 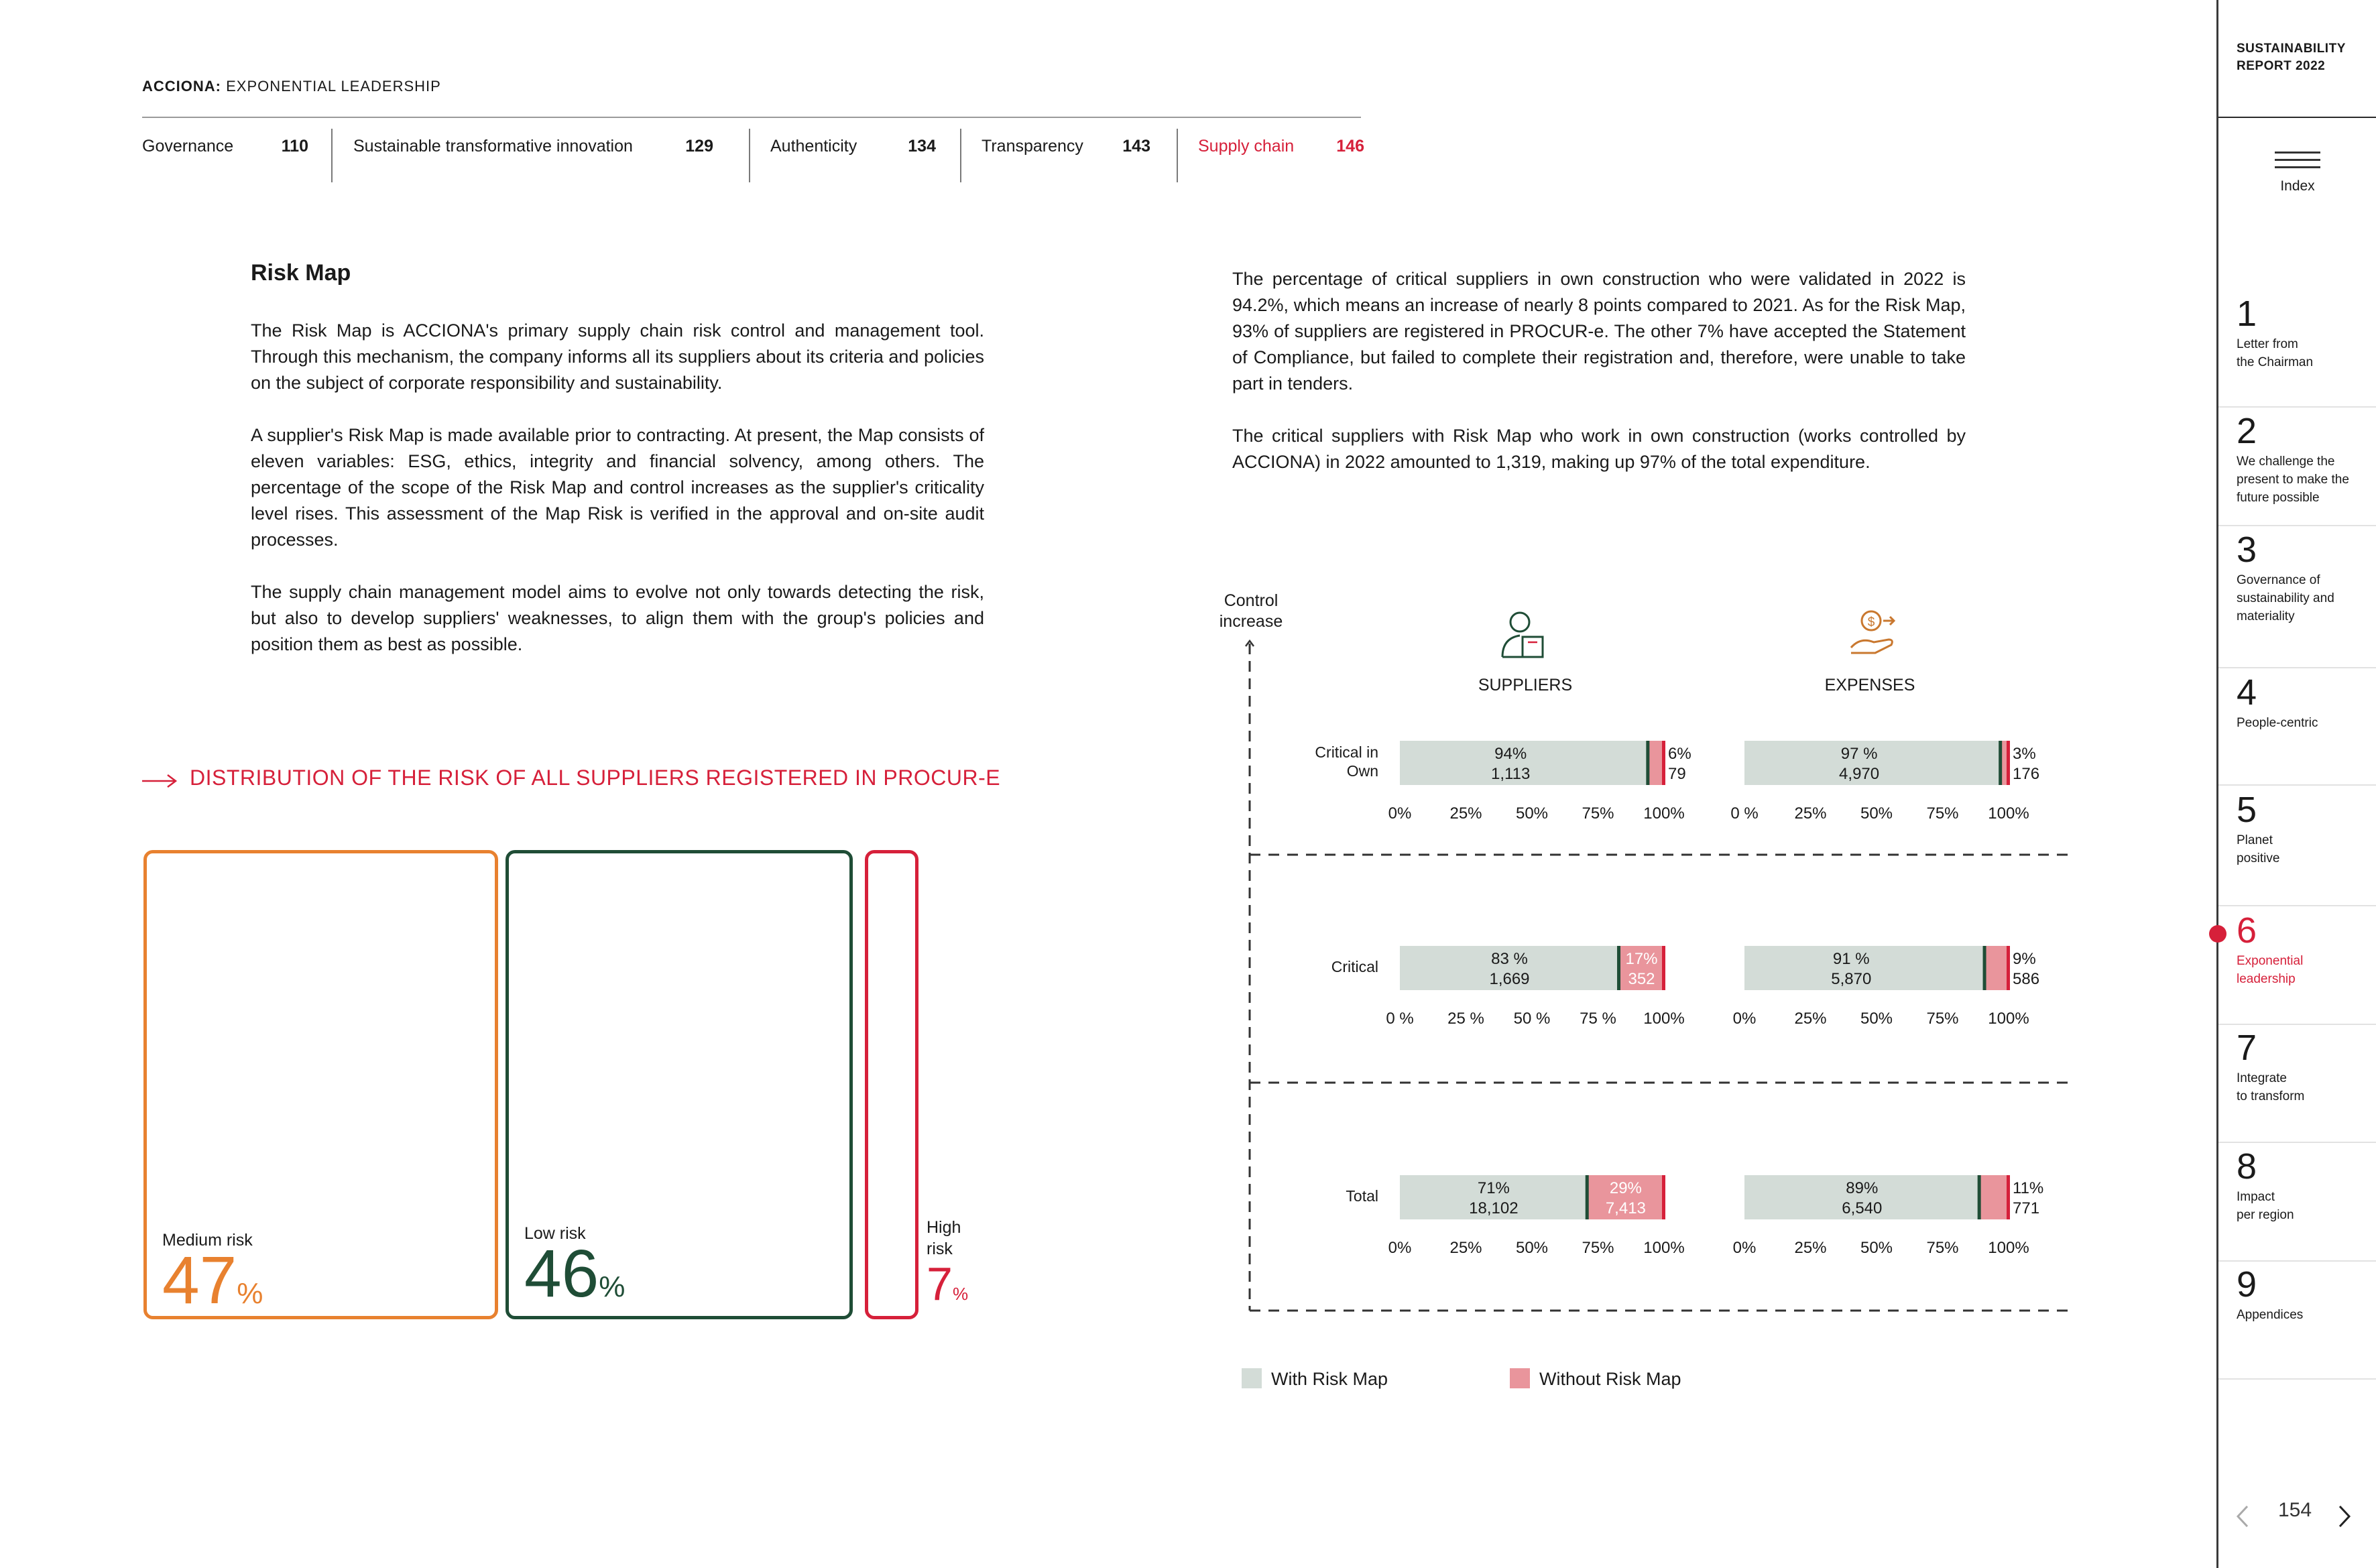 What do you see at coordinates (160, 781) in the screenshot?
I see `arrow-right-icon` at bounding box center [160, 781].